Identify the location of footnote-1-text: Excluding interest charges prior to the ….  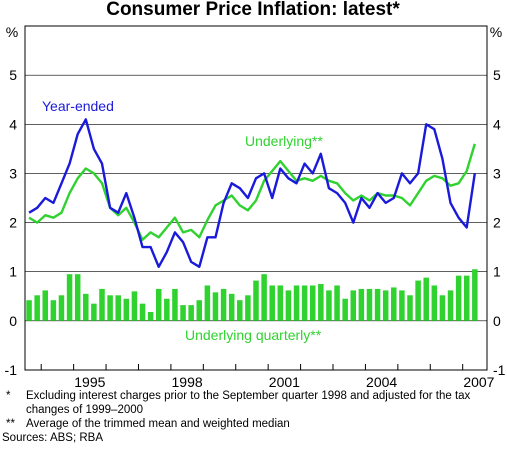
(248, 403).